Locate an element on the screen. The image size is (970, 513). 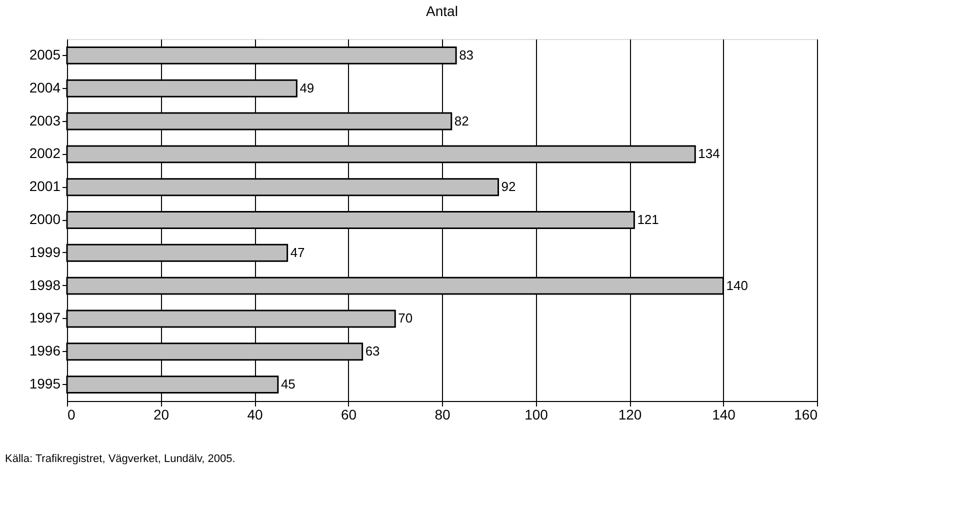
data-label: 92 is located at coordinates (508, 186).